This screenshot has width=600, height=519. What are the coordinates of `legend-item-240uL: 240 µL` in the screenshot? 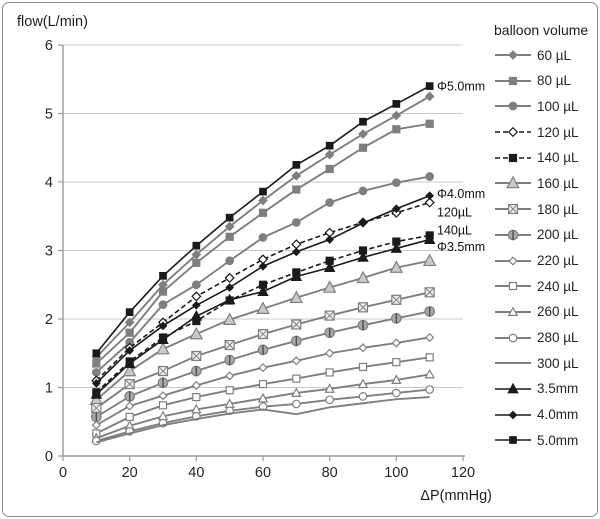 It's located at (546, 286).